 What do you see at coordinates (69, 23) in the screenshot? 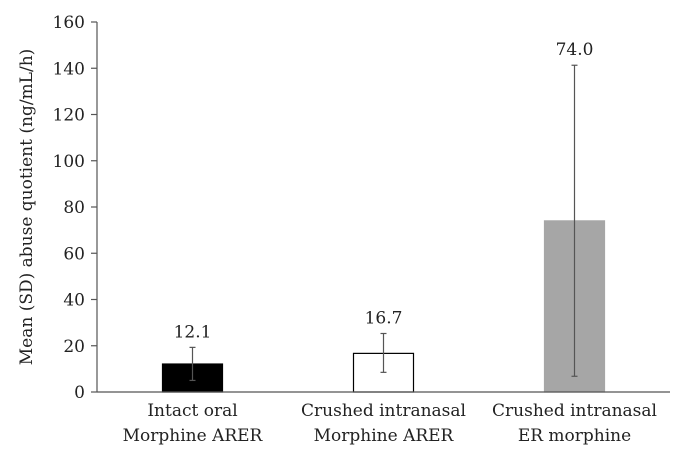
I see `y-tick-label: 160` at bounding box center [69, 23].